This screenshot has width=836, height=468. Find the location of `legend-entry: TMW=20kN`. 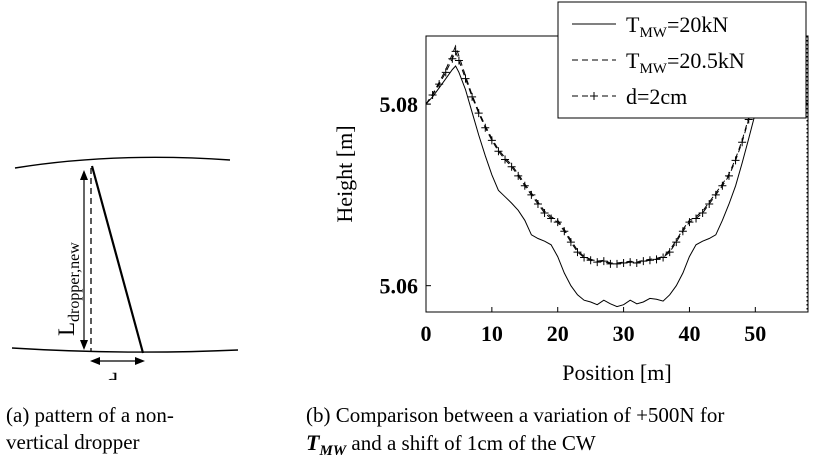

legend-entry: TMW=20kN is located at coordinates (650, 26).